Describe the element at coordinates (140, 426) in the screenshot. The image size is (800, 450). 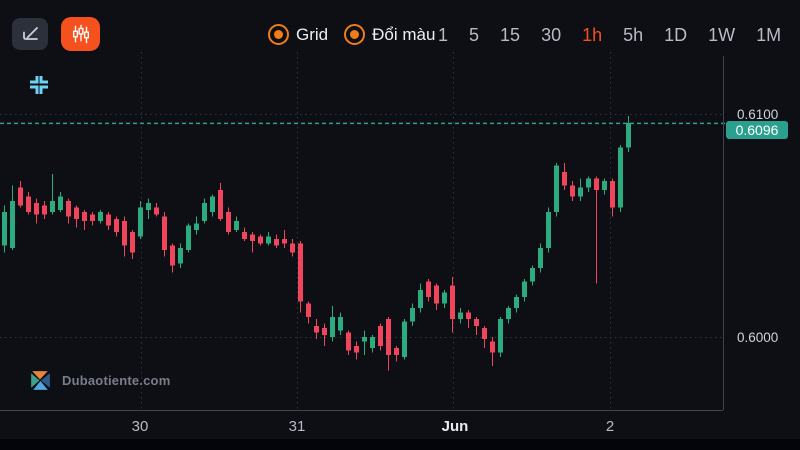
I see `time-axis-label: 30` at that location.